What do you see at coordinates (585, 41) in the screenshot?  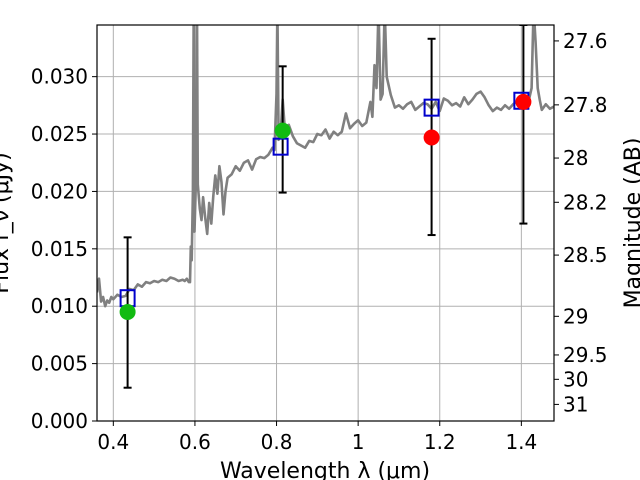 I see `right-tick-label: 27.6` at bounding box center [585, 41].